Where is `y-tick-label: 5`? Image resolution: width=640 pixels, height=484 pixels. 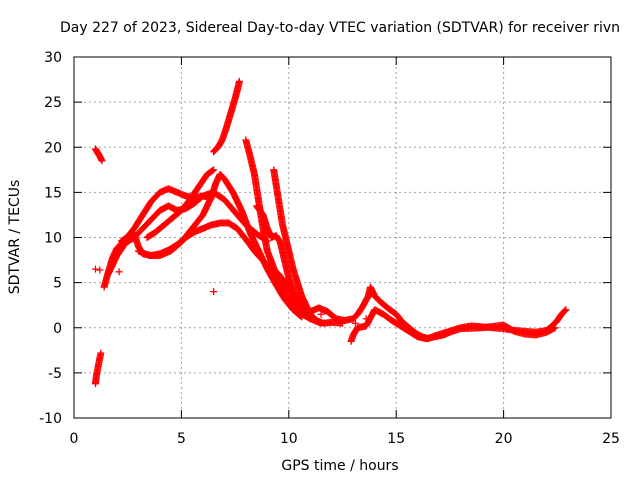
y-tick-label: 5 is located at coordinates (57, 284).